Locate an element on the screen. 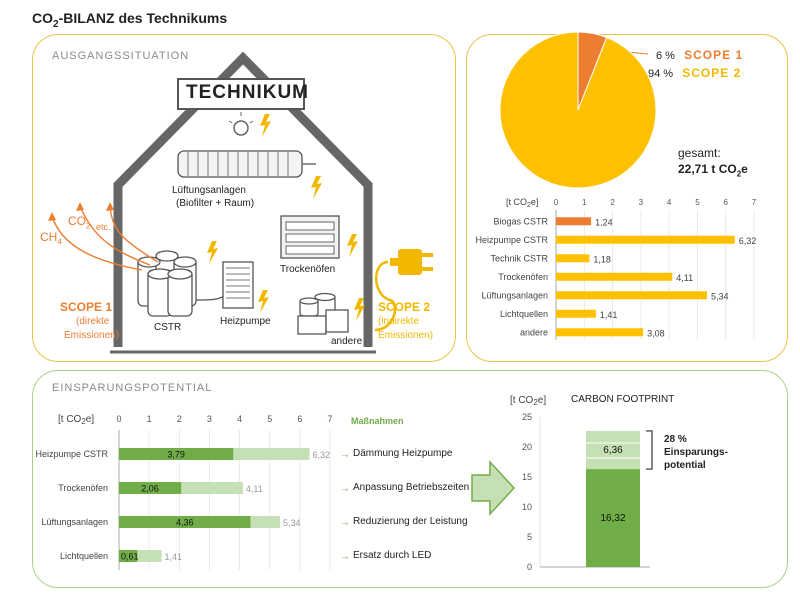 The image size is (800, 600). bar-c-segment is located at coordinates (613, 450).